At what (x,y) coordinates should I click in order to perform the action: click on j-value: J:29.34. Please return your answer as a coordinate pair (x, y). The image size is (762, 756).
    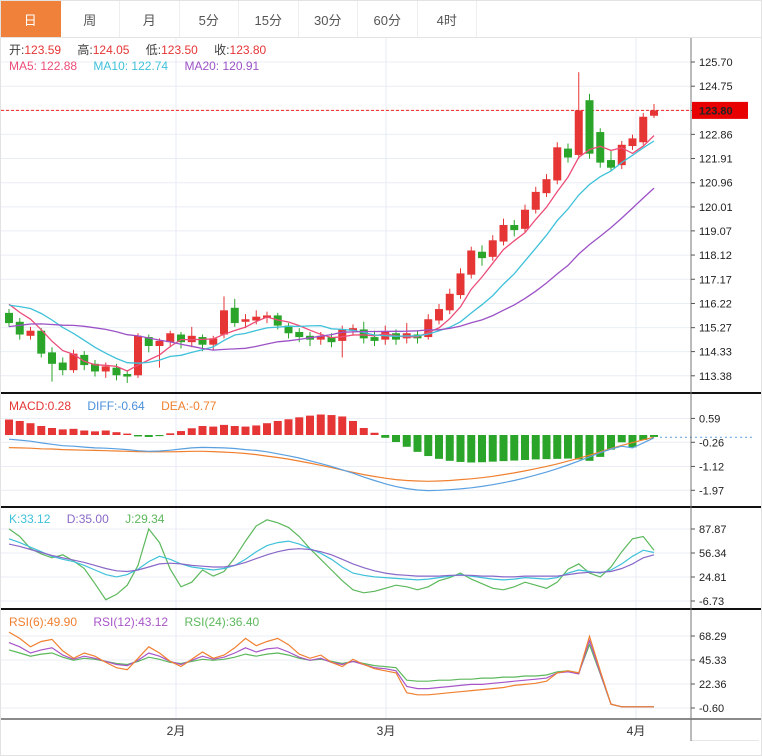
    Looking at the image, I should click on (145, 519).